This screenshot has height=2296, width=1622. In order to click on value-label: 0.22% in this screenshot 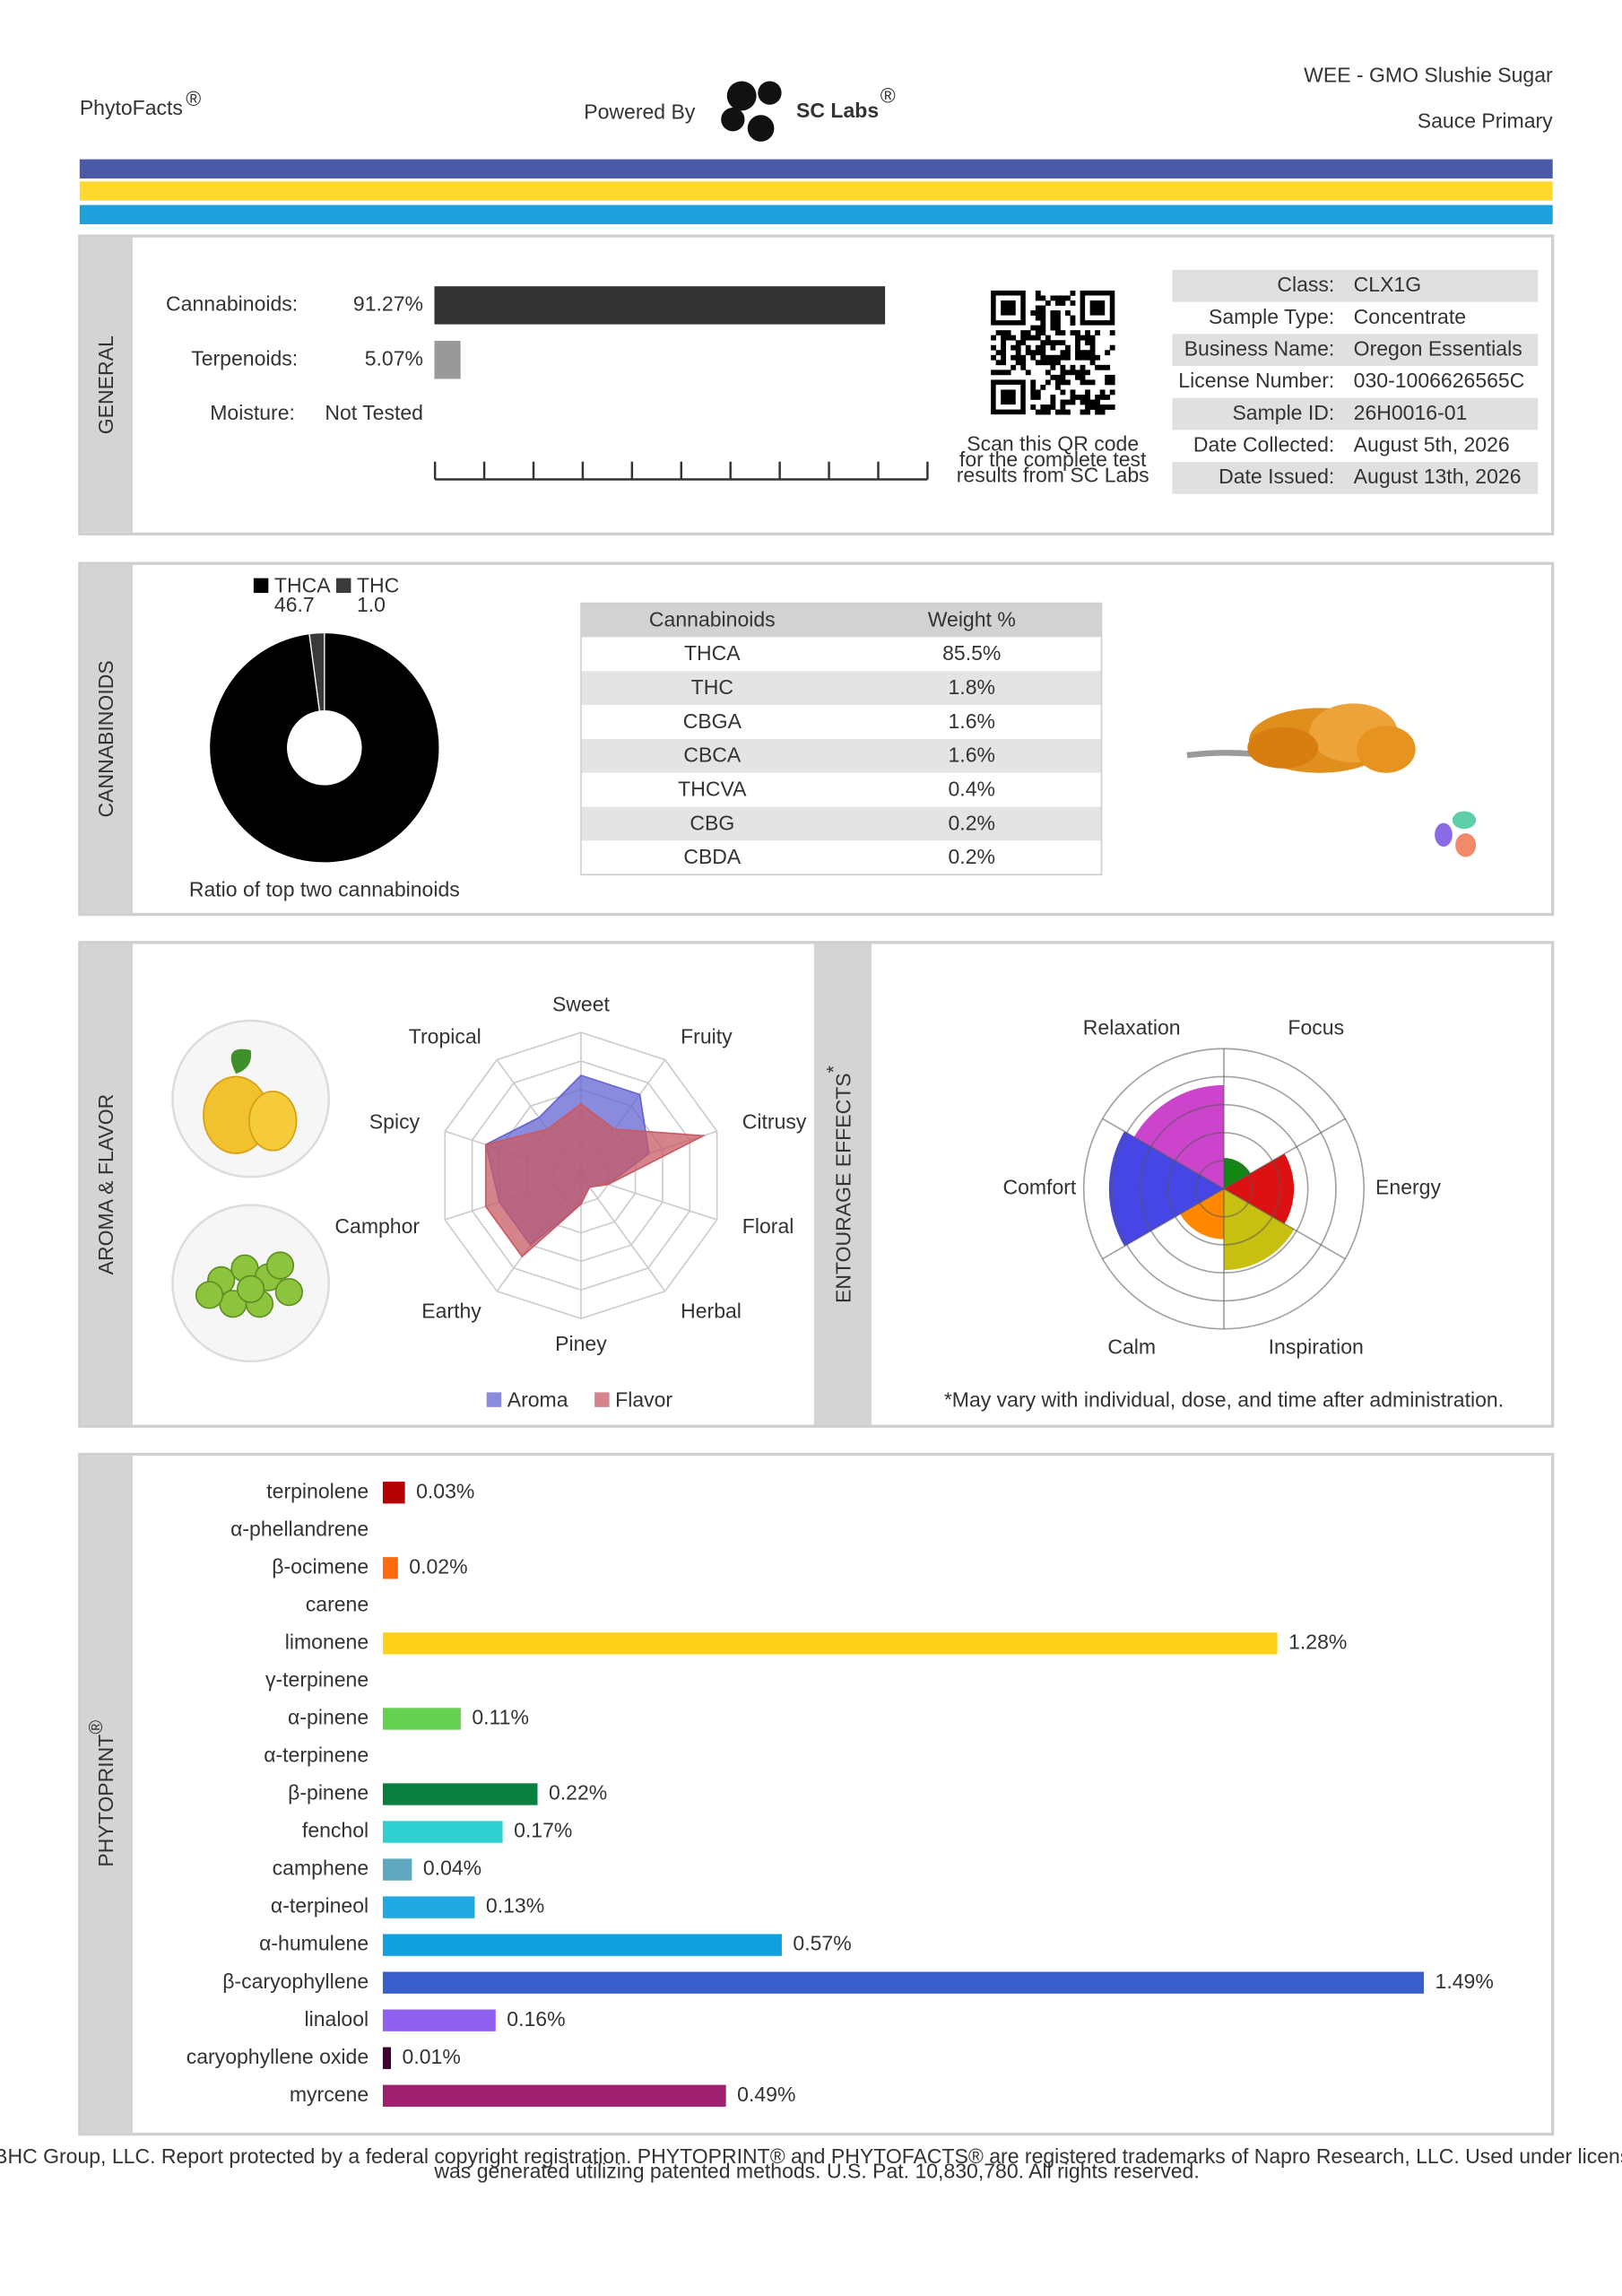, I will do `click(578, 1793)`.